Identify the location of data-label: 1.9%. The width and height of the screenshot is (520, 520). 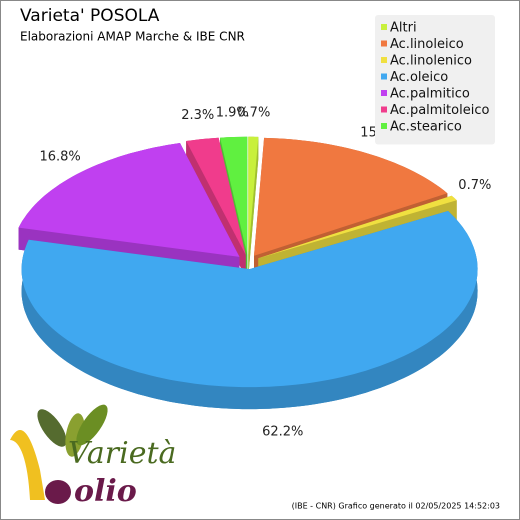
(232, 113).